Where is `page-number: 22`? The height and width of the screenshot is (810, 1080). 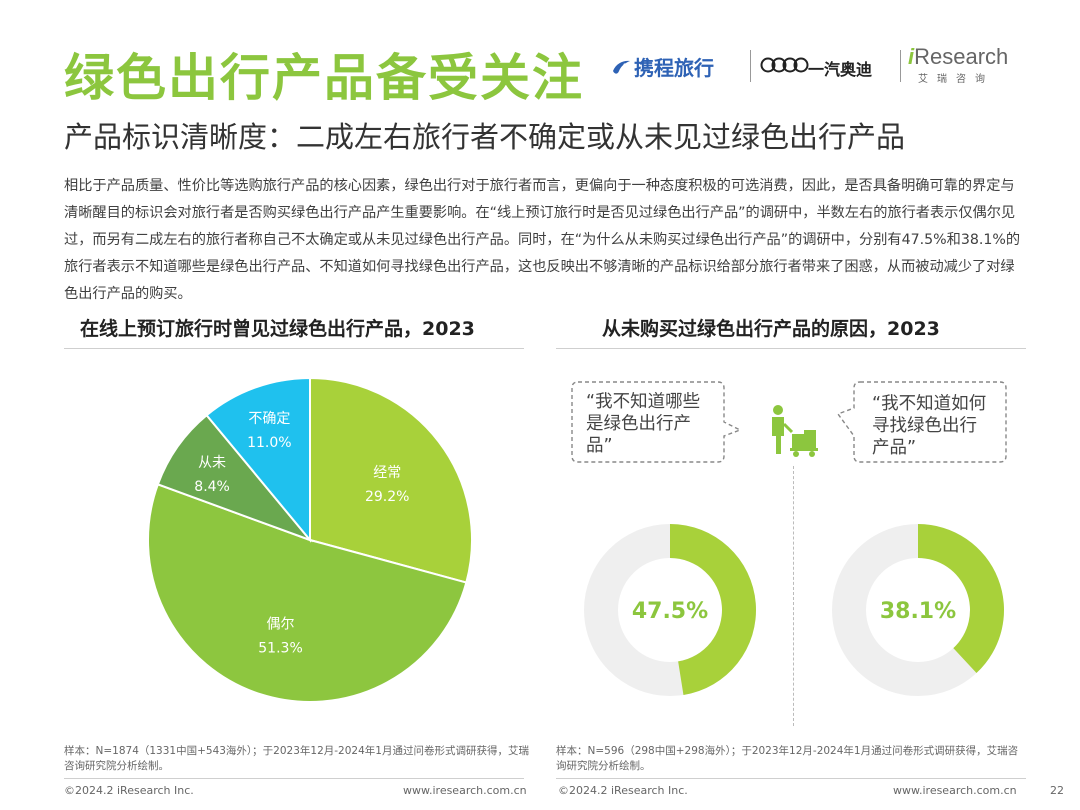 page-number: 22 is located at coordinates (1057, 790).